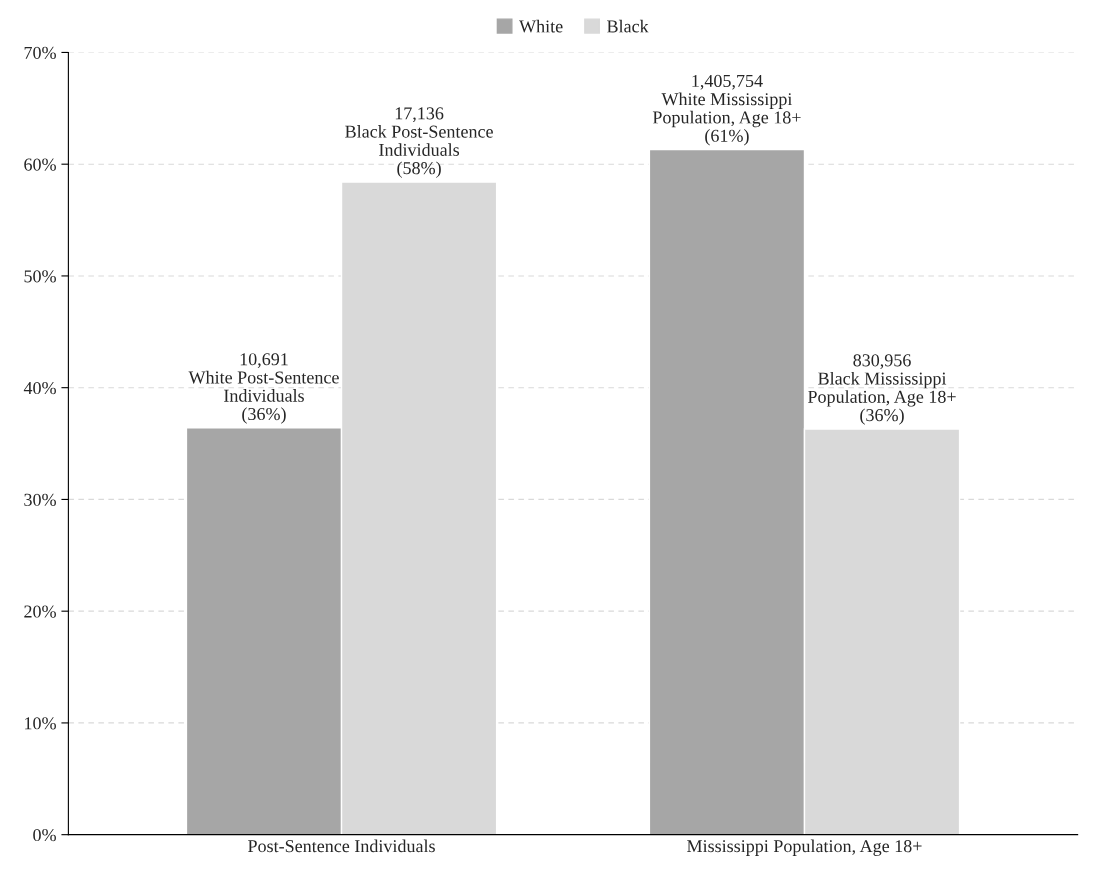 This screenshot has width=1103, height=874. What do you see at coordinates (39, 388) in the screenshot?
I see `y-tick-label: 40%` at bounding box center [39, 388].